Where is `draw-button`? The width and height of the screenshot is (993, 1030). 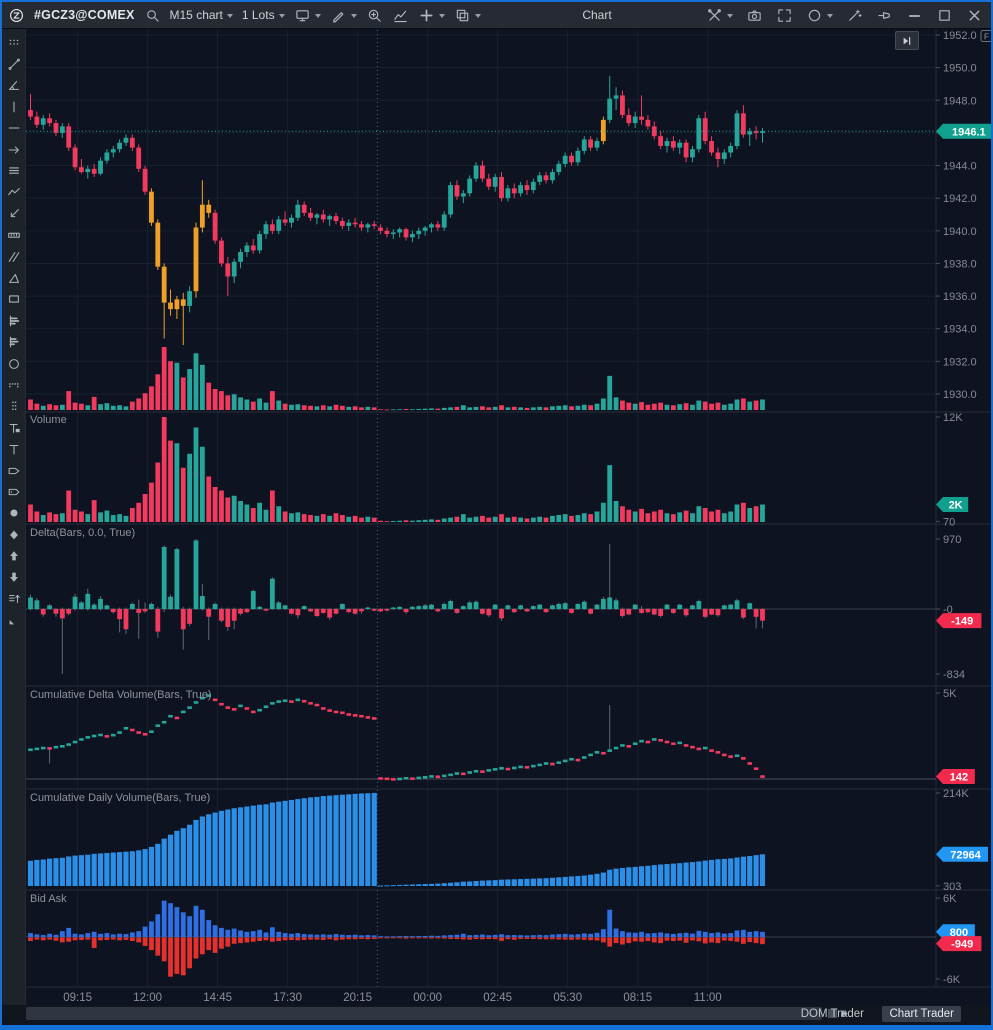
draw-button is located at coordinates (343, 15).